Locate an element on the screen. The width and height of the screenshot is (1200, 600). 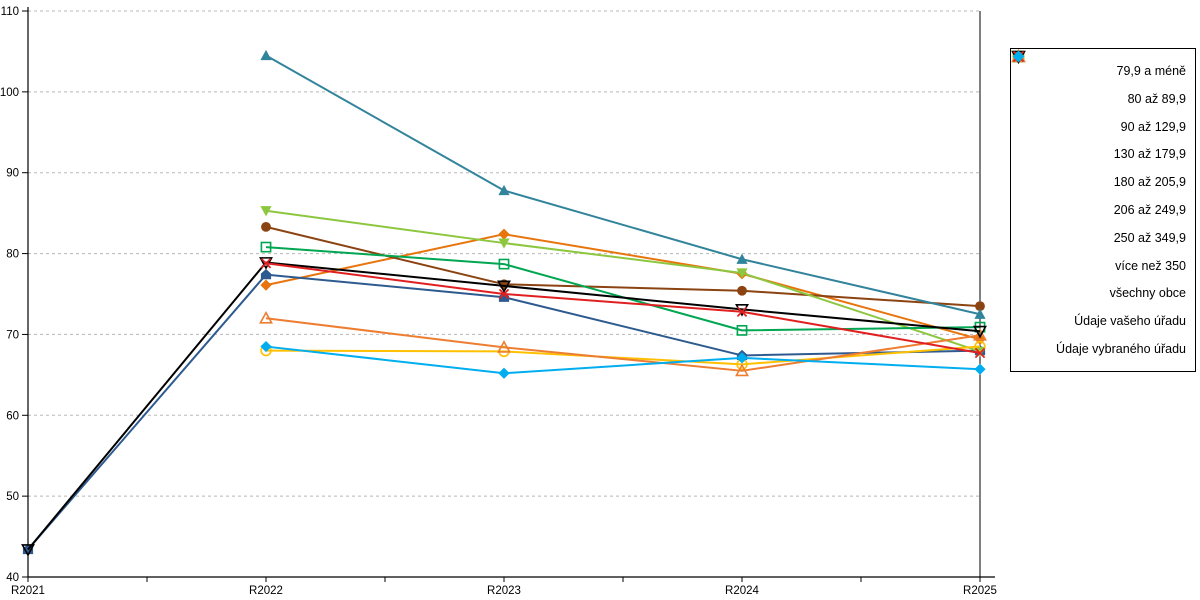
legend-item: 90 až 129,9 is located at coordinates (1099, 94).